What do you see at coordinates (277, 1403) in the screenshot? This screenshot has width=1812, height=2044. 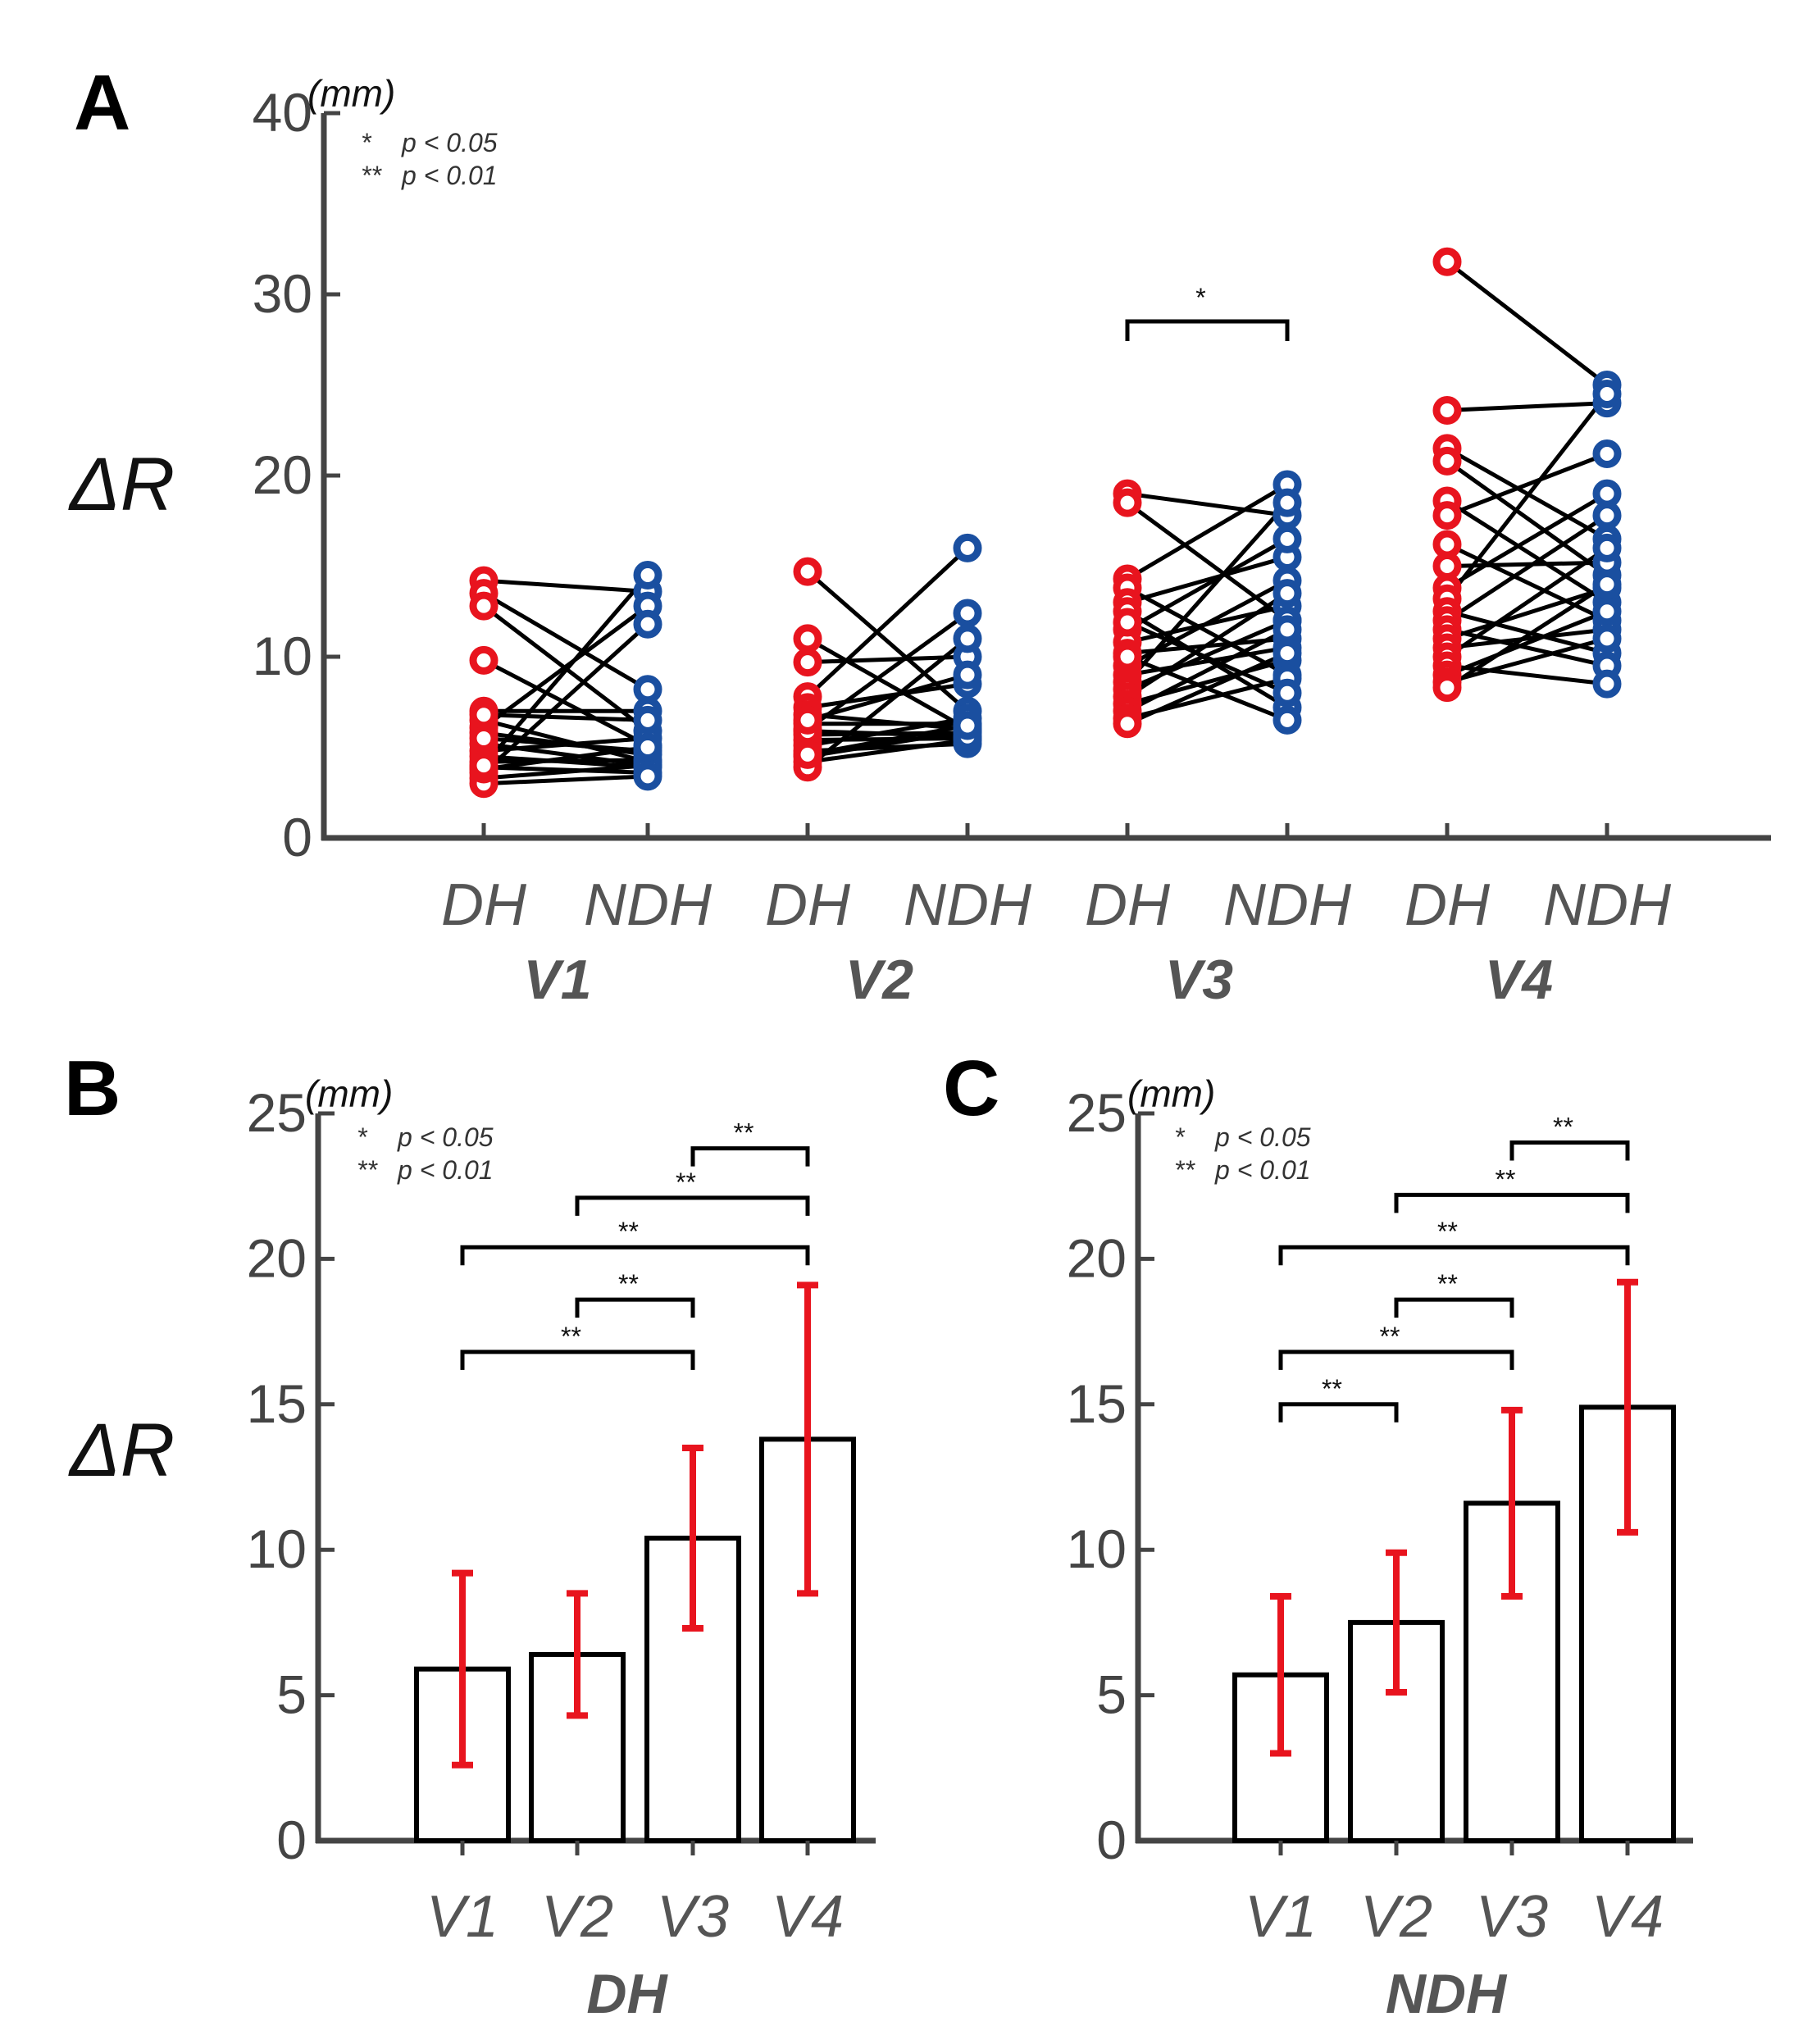 I see `y-tick-label: 15` at bounding box center [277, 1403].